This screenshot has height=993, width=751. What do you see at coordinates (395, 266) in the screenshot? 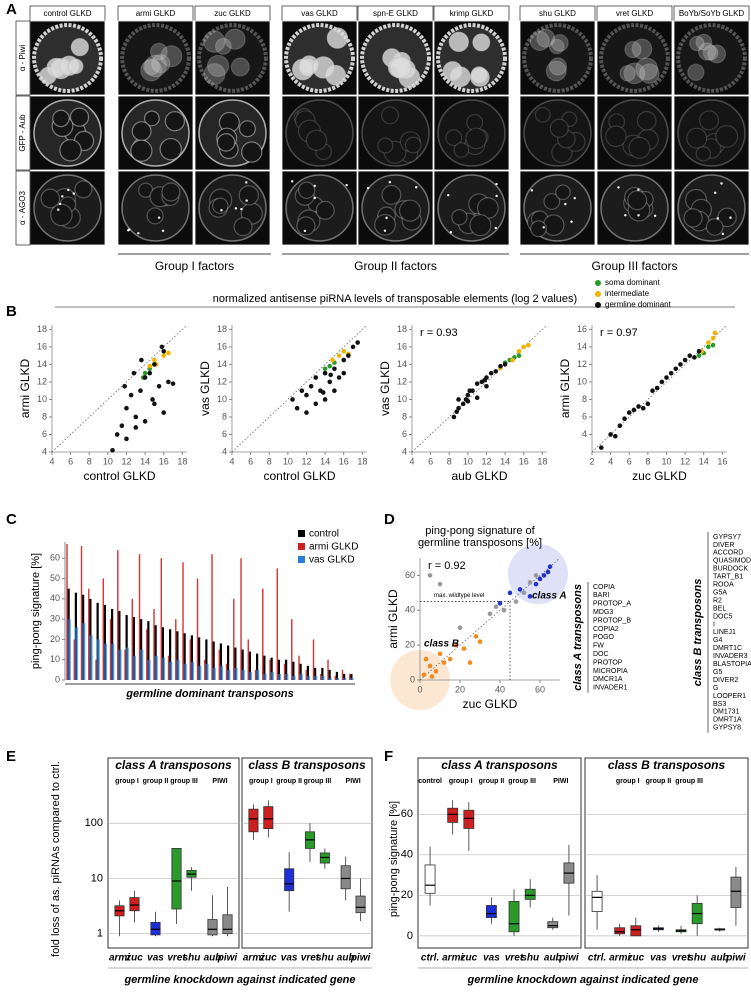
I see `group-label: Group II factors` at bounding box center [395, 266].